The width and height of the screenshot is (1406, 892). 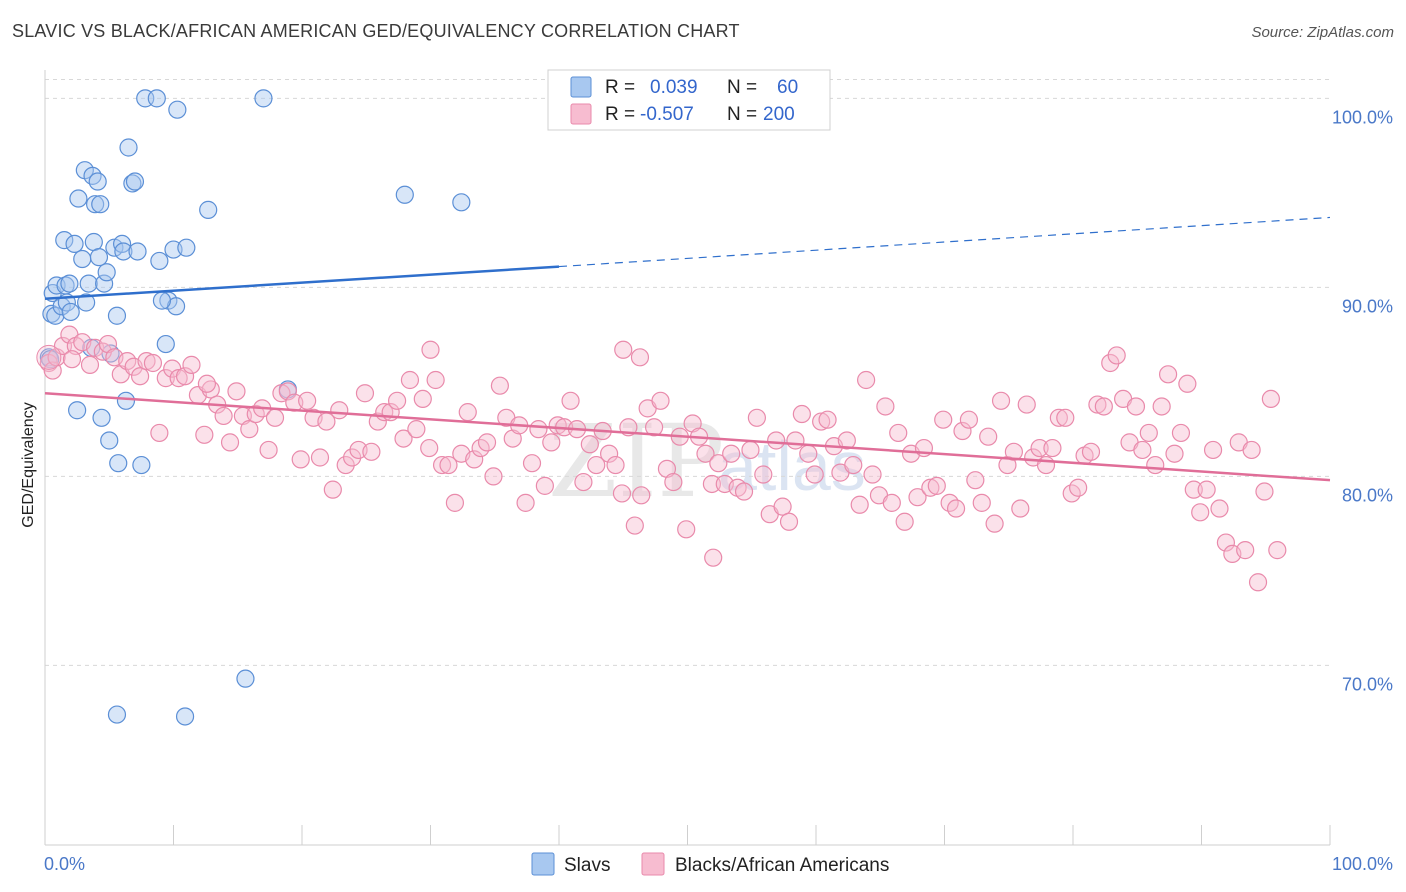 I want to click on bottom-legend-label-slavs: Slavs, so click(x=587, y=865).